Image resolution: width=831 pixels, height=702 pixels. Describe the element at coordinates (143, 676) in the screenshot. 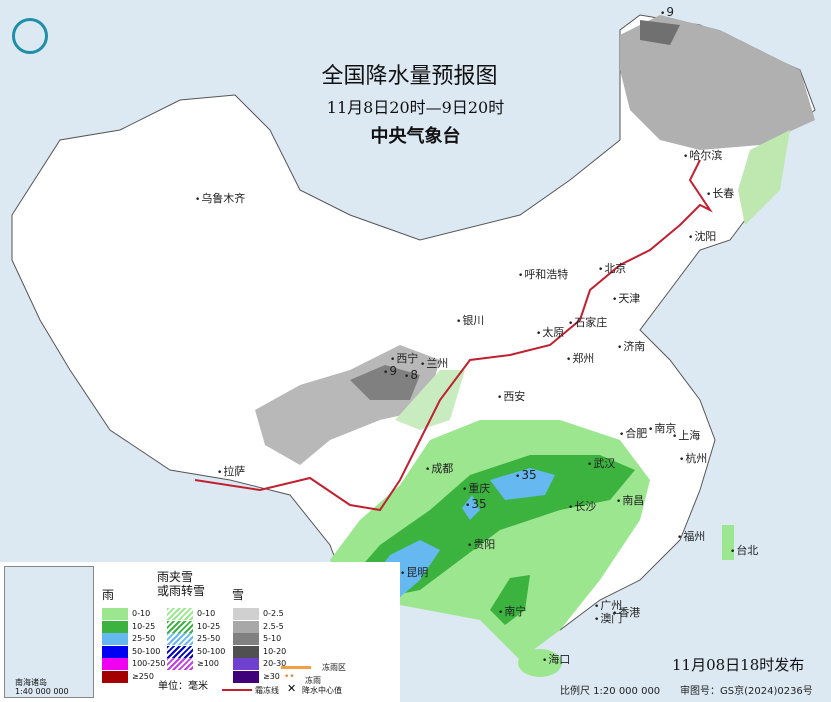

I see `rain-legend-label: ≥250` at that location.